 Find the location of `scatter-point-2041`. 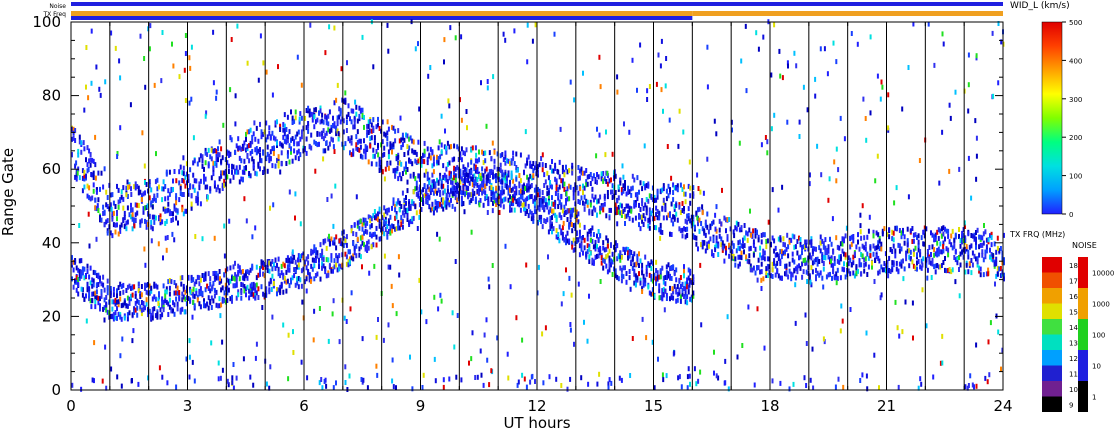

scatter-point-2041 is located at coordinates (241, 179).